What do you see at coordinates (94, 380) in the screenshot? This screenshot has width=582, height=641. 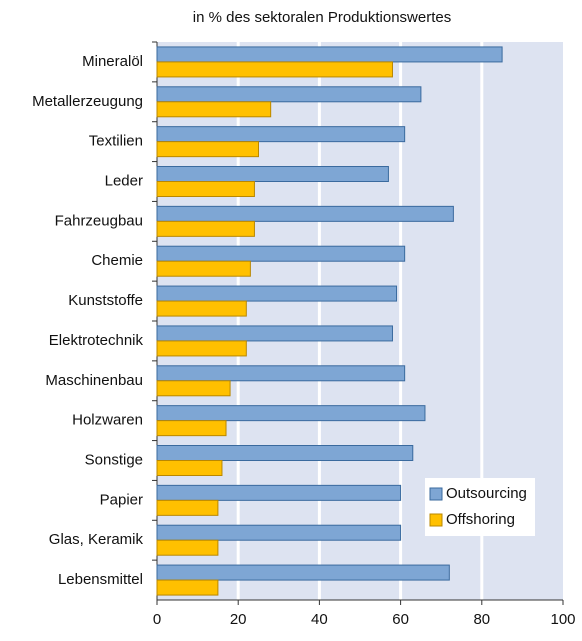 I see `y-tick-label: Maschinenbau` at bounding box center [94, 380].